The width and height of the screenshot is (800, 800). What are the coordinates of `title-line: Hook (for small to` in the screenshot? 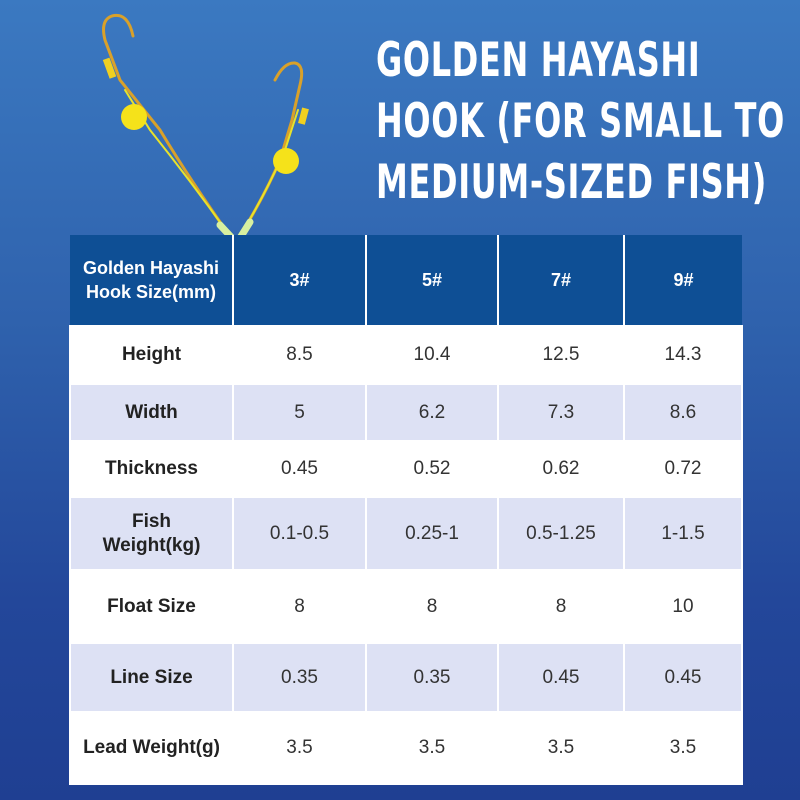 It's located at (580, 121).